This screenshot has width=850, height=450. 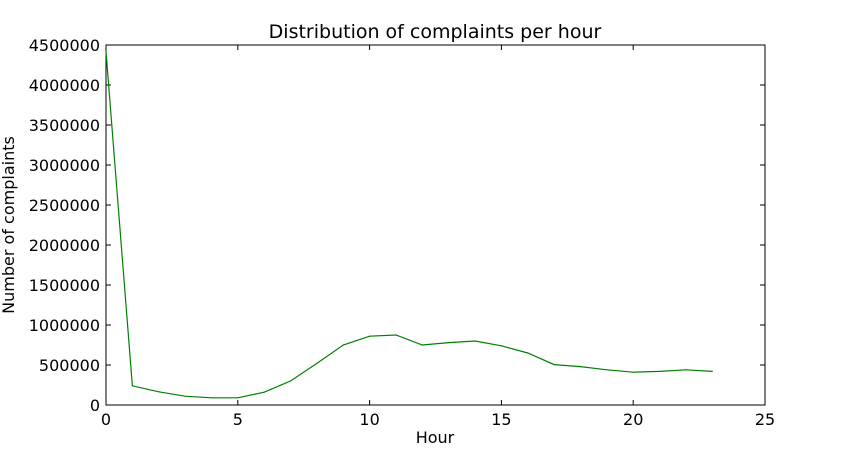 What do you see at coordinates (106, 419) in the screenshot?
I see `x-tick-label: 0` at bounding box center [106, 419].